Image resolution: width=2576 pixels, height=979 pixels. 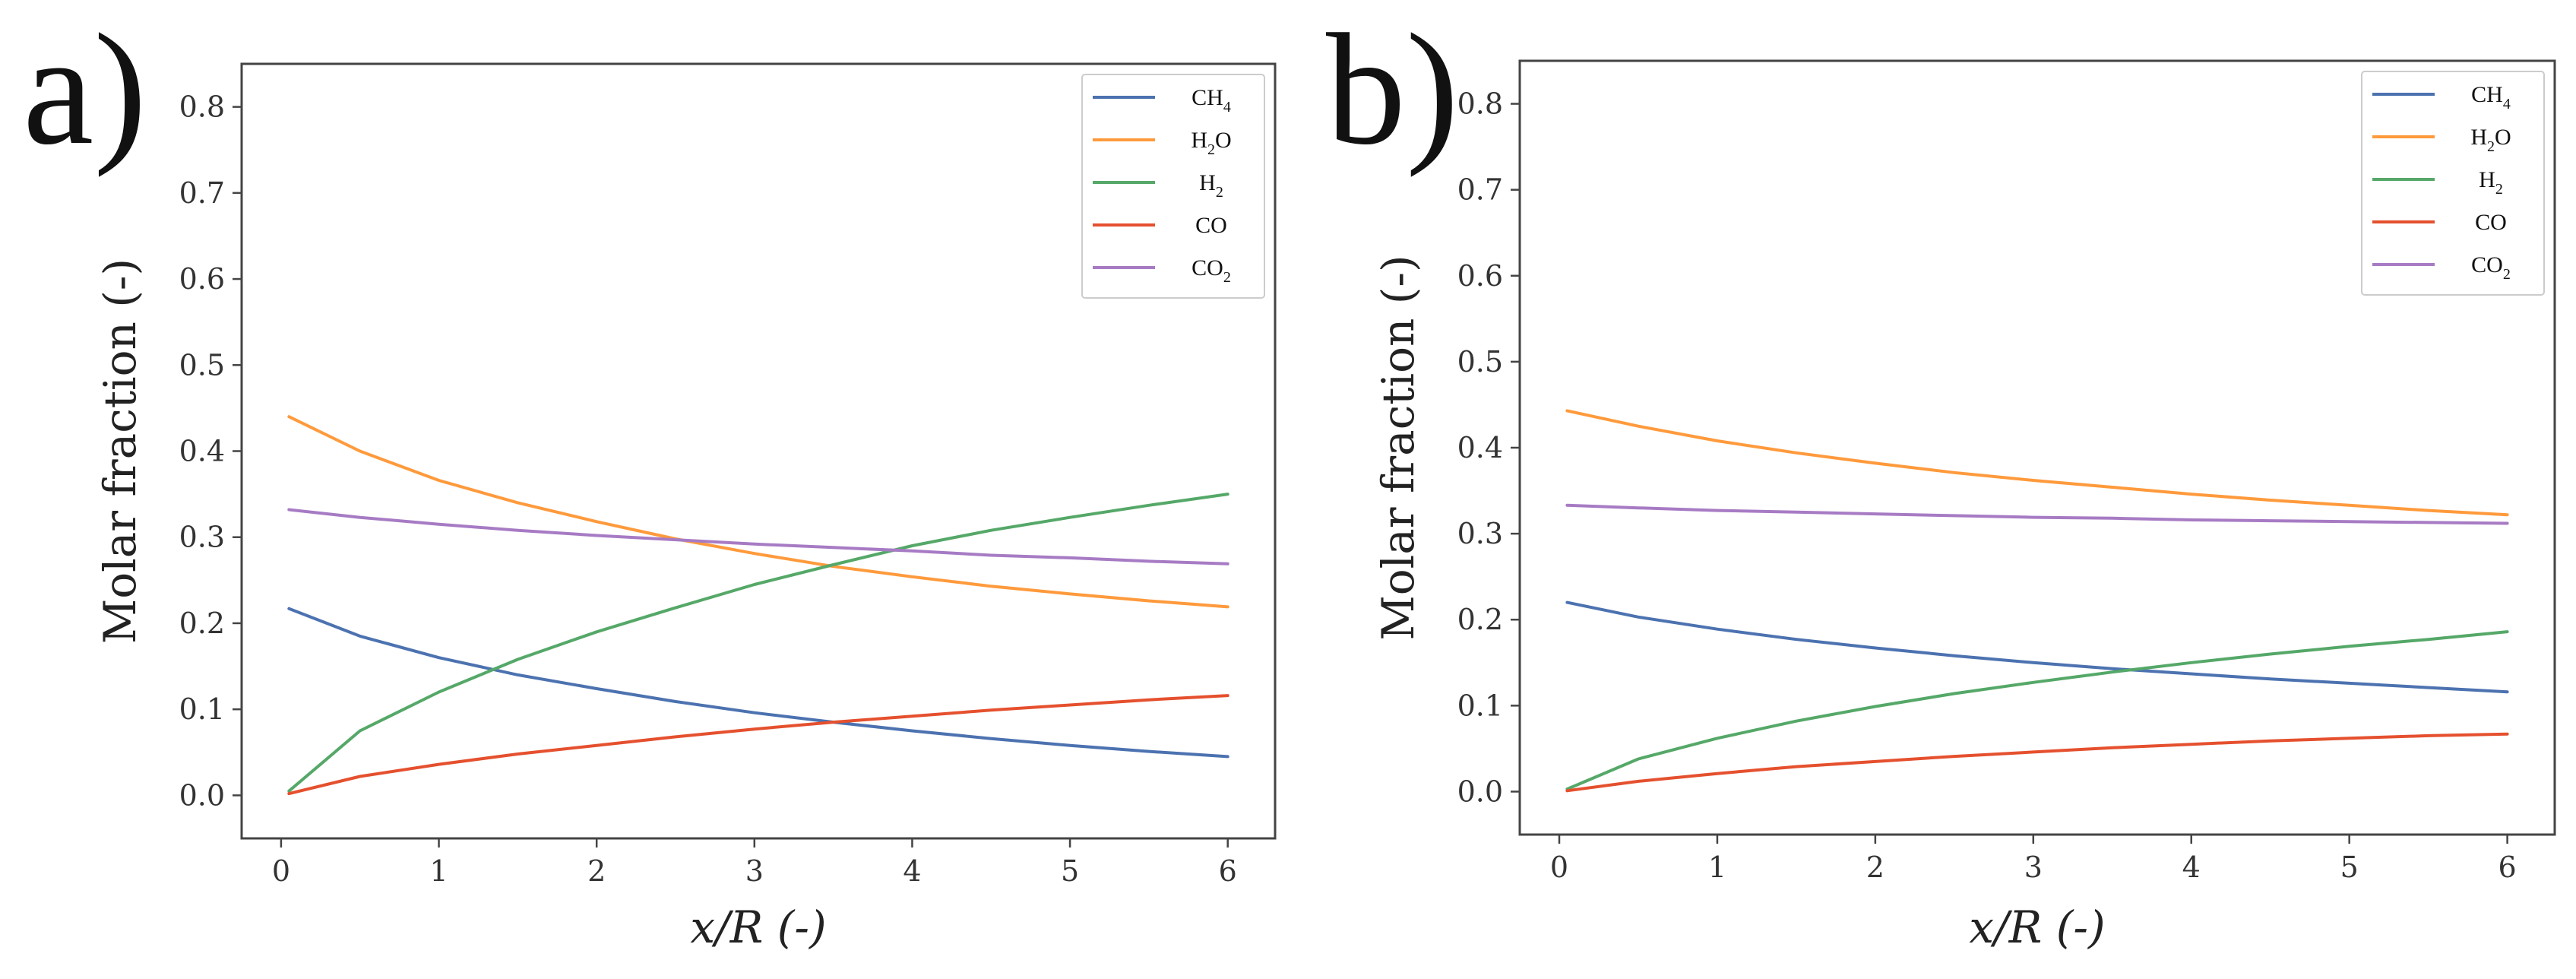 What do you see at coordinates (1392, 90) in the screenshot?
I see `panel-label: b)` at bounding box center [1392, 90].